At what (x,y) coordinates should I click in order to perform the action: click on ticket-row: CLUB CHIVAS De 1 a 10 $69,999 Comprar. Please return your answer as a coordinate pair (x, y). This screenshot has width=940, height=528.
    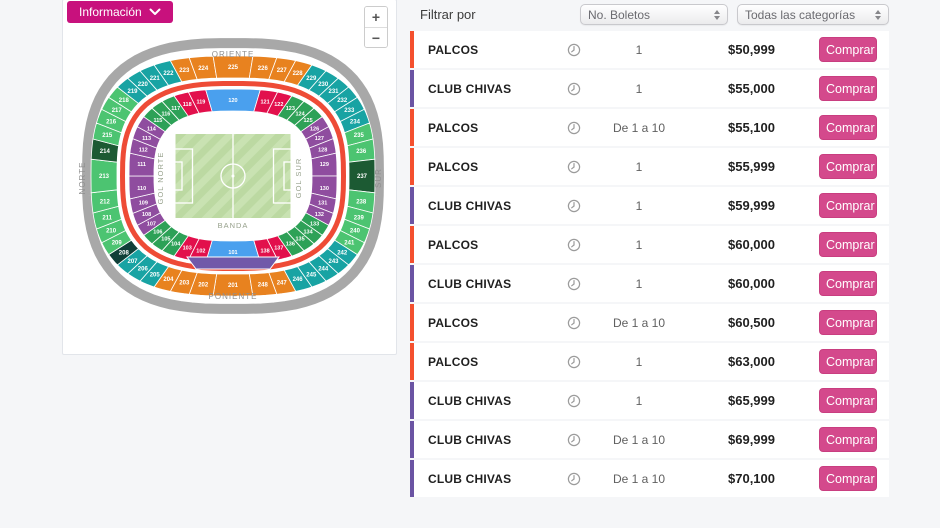
    Looking at the image, I should click on (649, 439).